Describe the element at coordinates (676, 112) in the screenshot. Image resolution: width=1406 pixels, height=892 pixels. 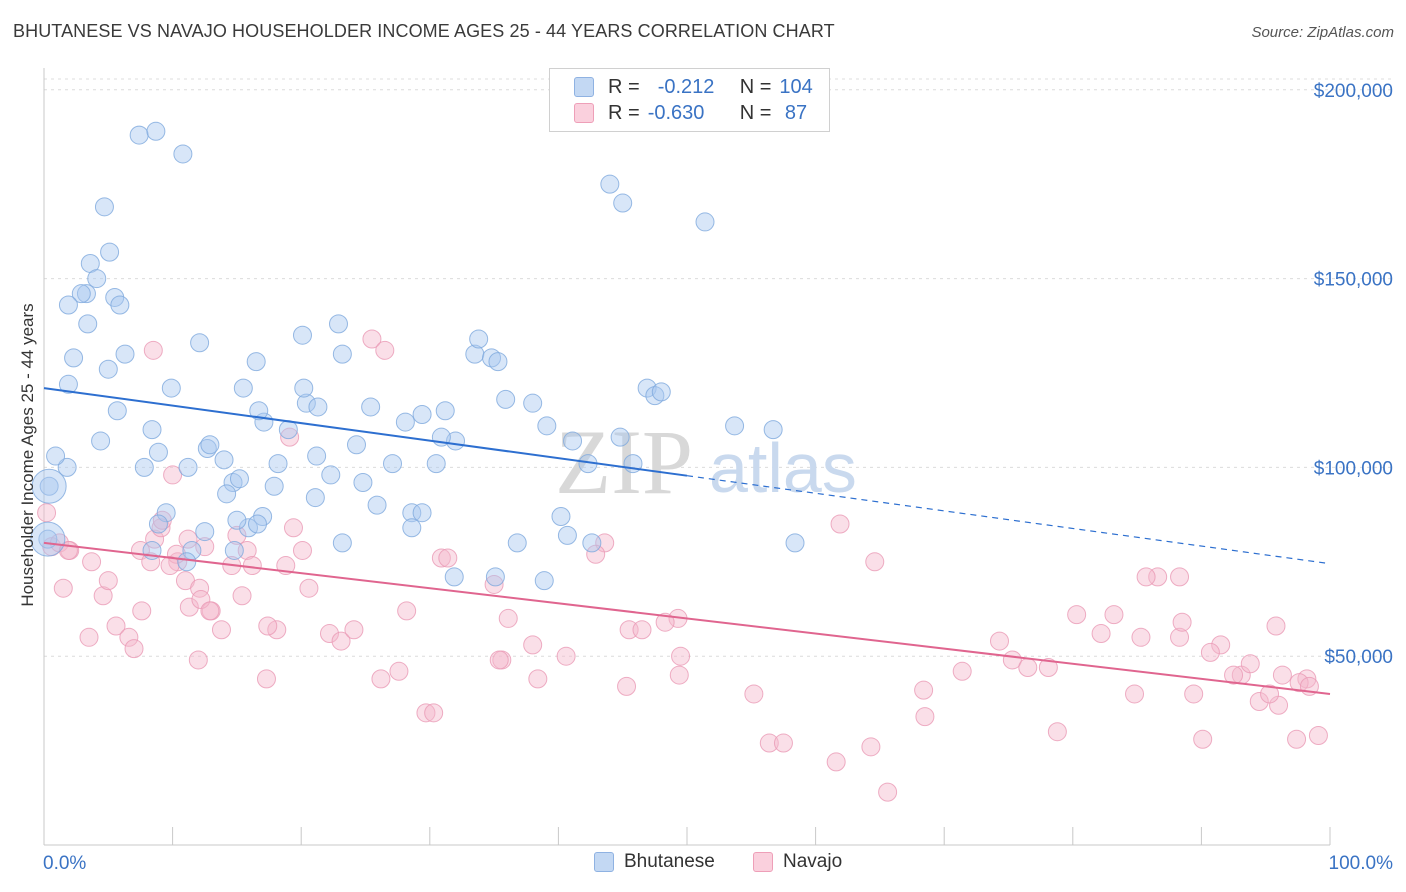
I see `legend-r-value: -0.630` at that location.